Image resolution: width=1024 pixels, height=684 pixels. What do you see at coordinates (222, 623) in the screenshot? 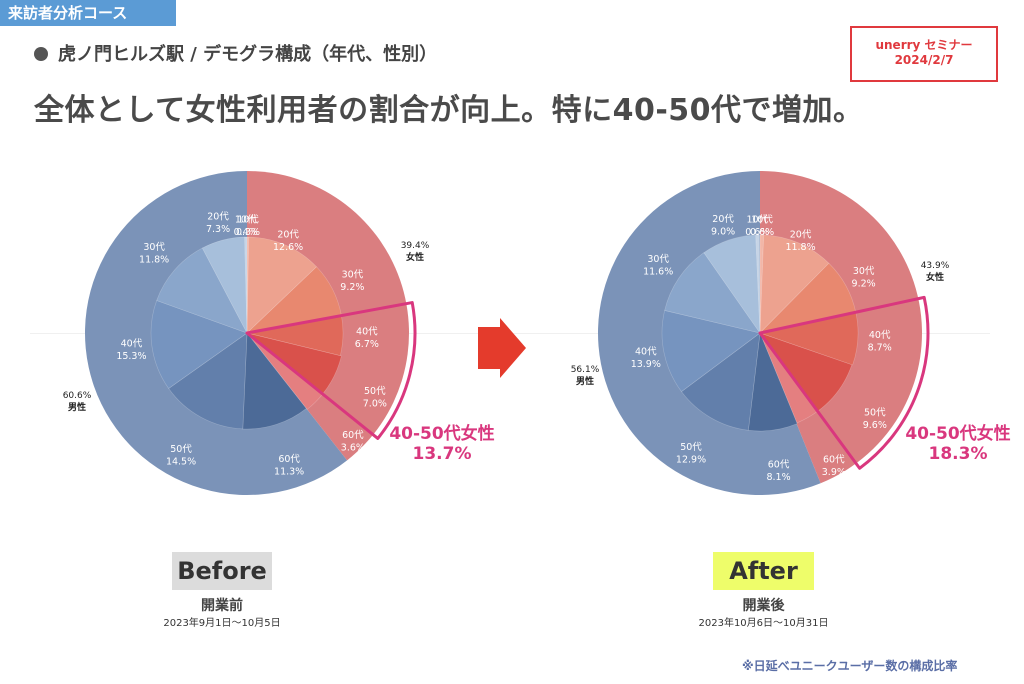
I see `before-date-range: 2023年9月1日〜10月5日` at bounding box center [222, 623].